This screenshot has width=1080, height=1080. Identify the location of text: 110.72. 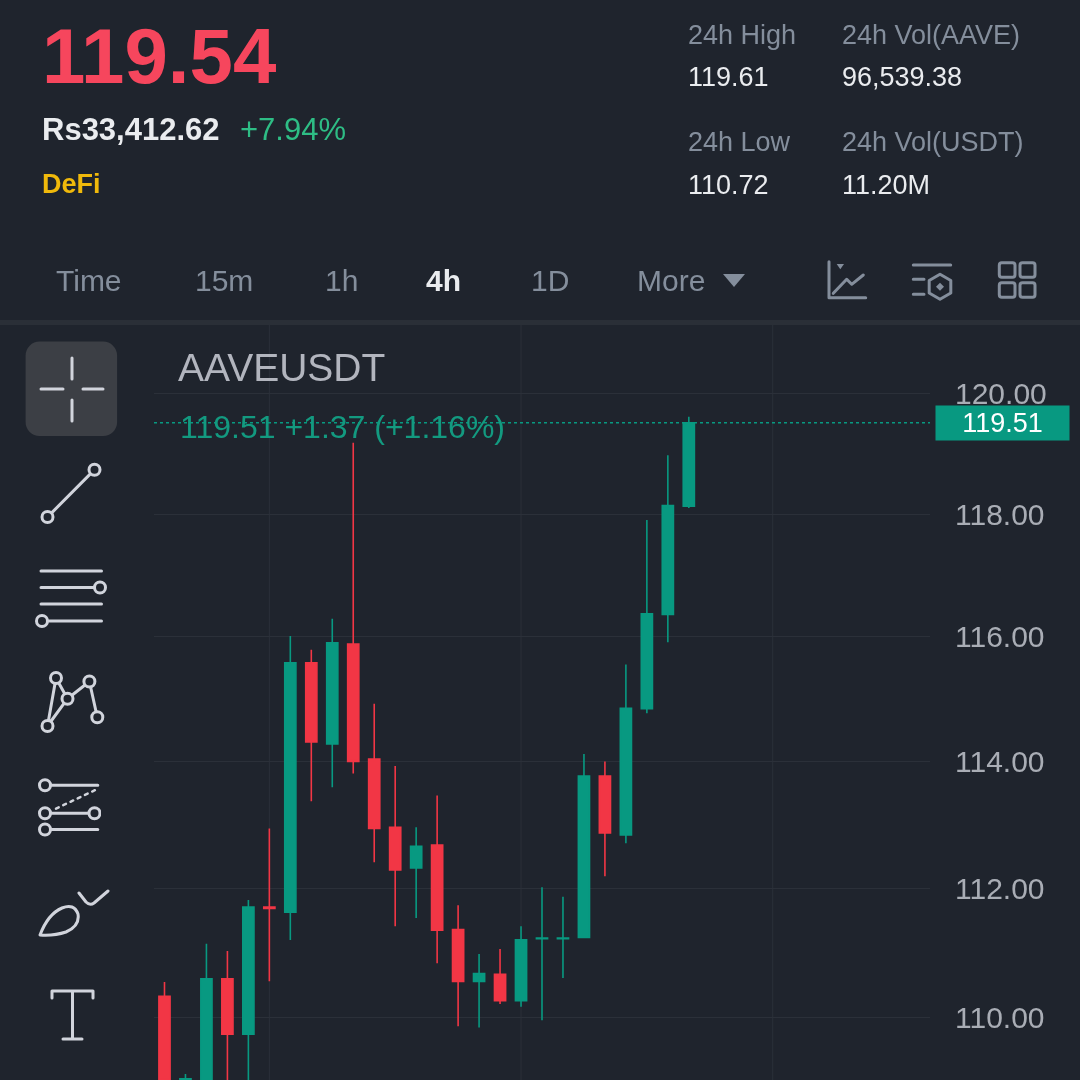
(728, 185).